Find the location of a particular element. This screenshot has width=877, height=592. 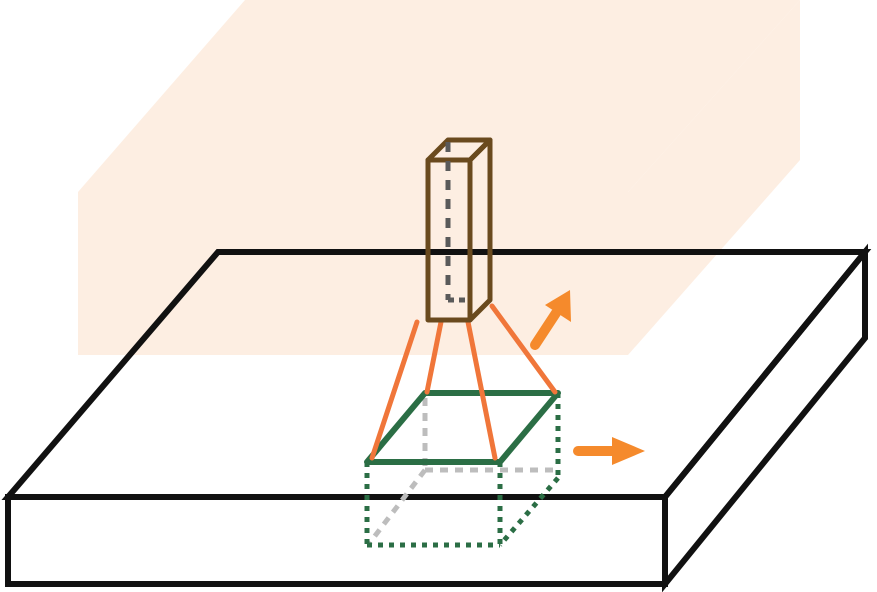

green-top-square is located at coordinates (462, 427).